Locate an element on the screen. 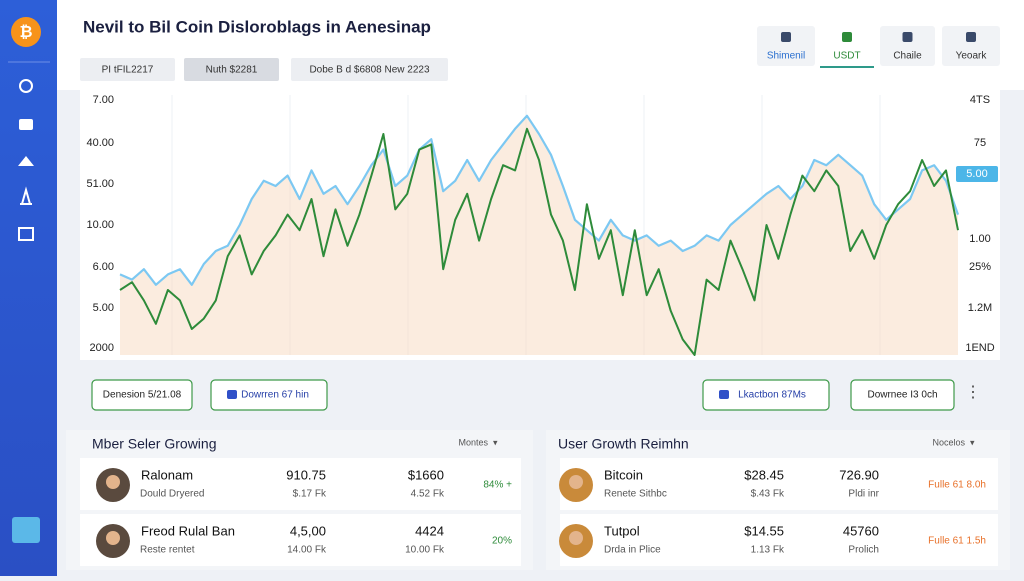 Image resolution: width=1024 pixels, height=581 pixels. axis-label-left: 5.00 is located at coordinates (103, 308).